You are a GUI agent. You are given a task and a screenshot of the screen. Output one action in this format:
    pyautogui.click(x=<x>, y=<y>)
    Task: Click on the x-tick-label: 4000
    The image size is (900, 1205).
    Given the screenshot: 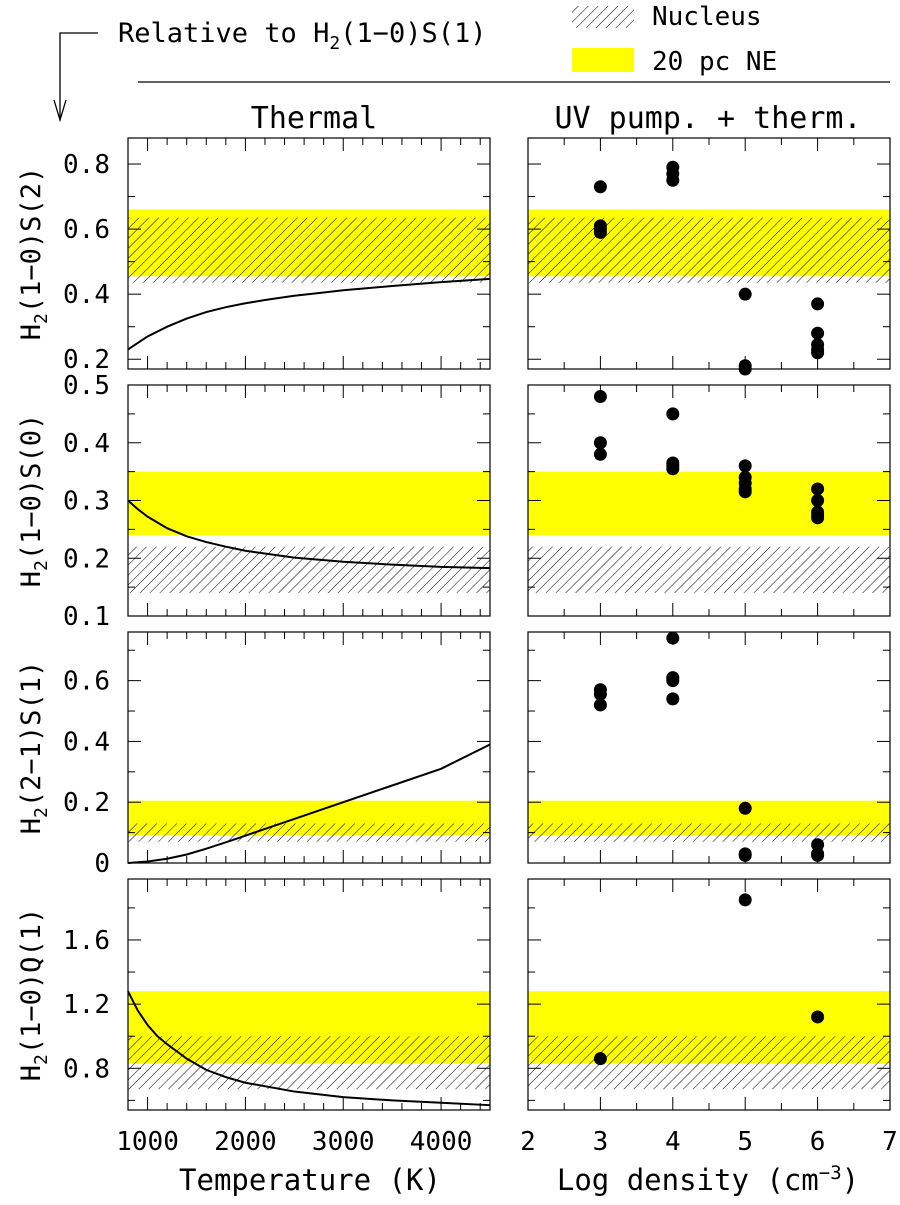 What is the action you would take?
    pyautogui.click(x=441, y=1142)
    